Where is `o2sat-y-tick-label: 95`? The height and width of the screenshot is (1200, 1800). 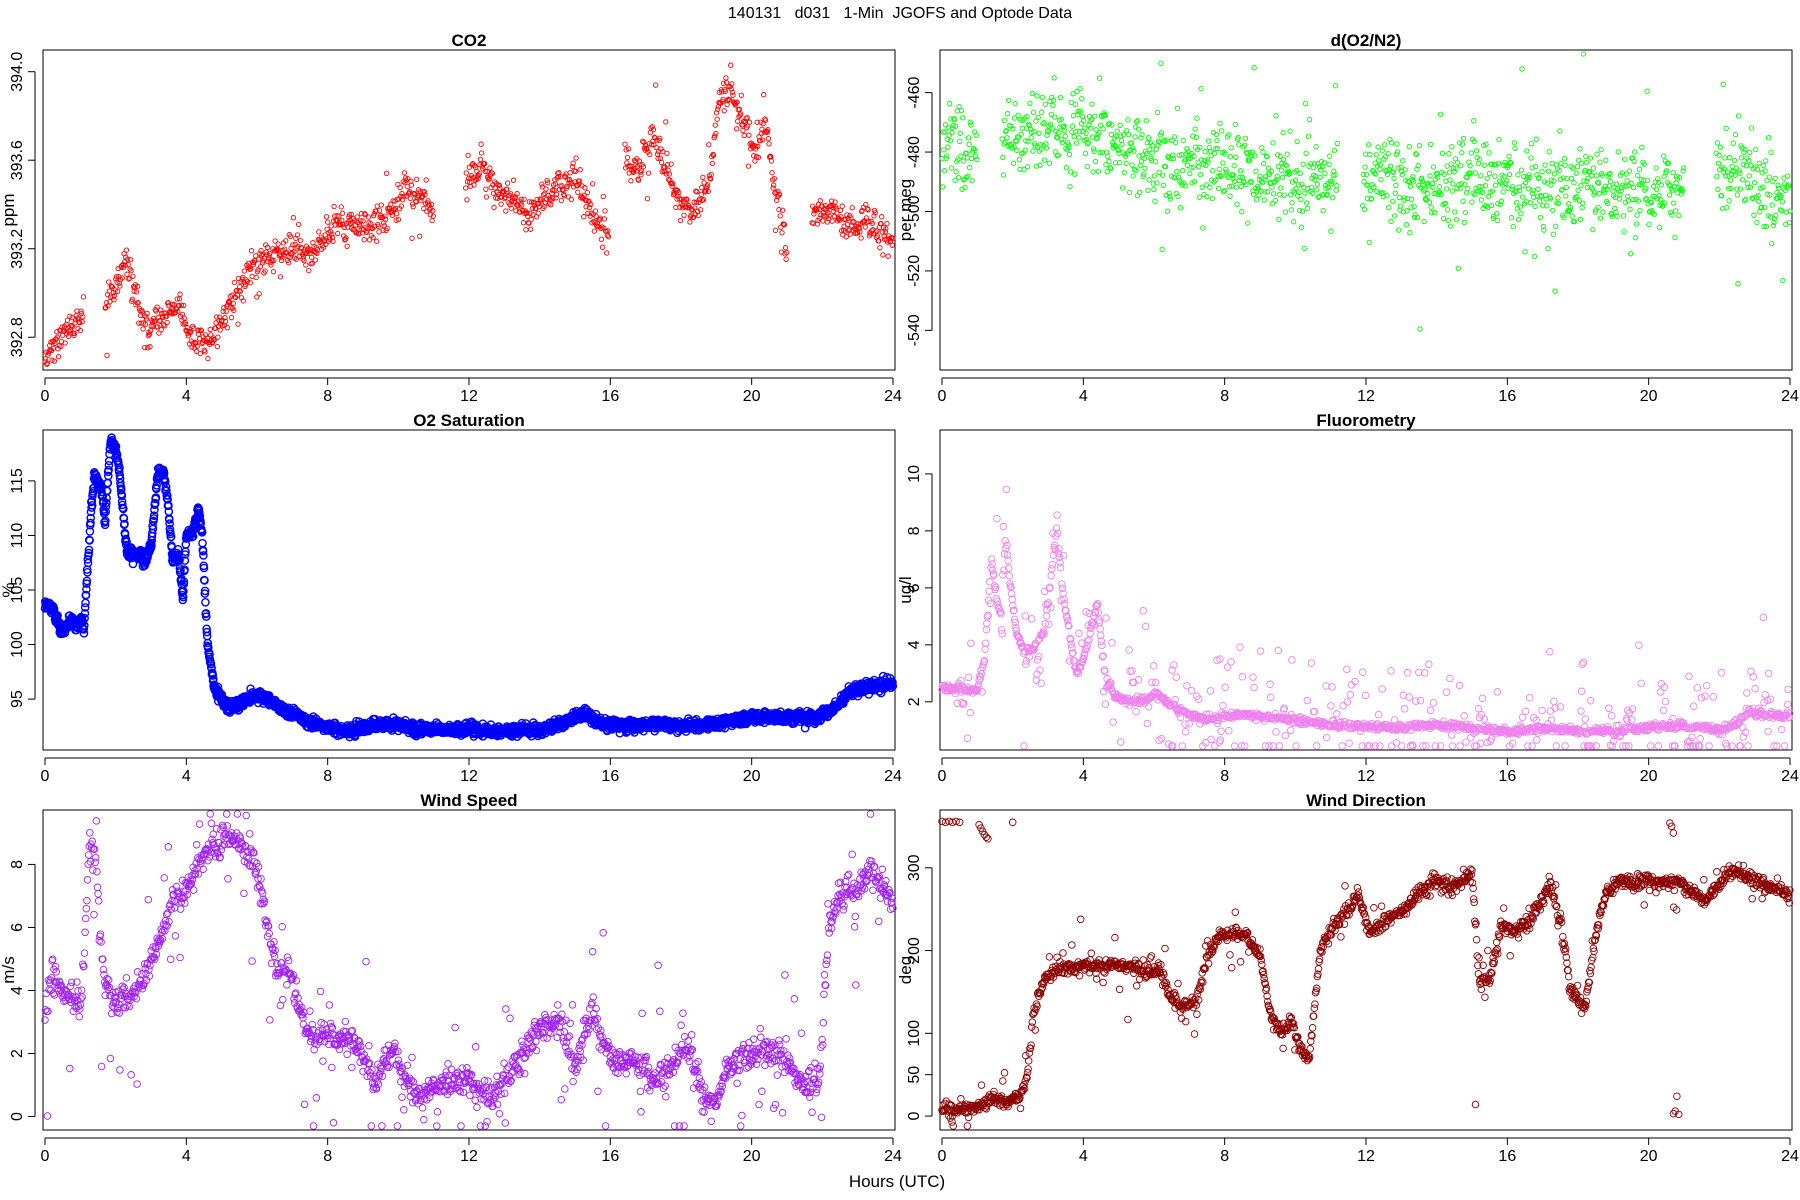 o2sat-y-tick-label: 95 is located at coordinates (17, 699).